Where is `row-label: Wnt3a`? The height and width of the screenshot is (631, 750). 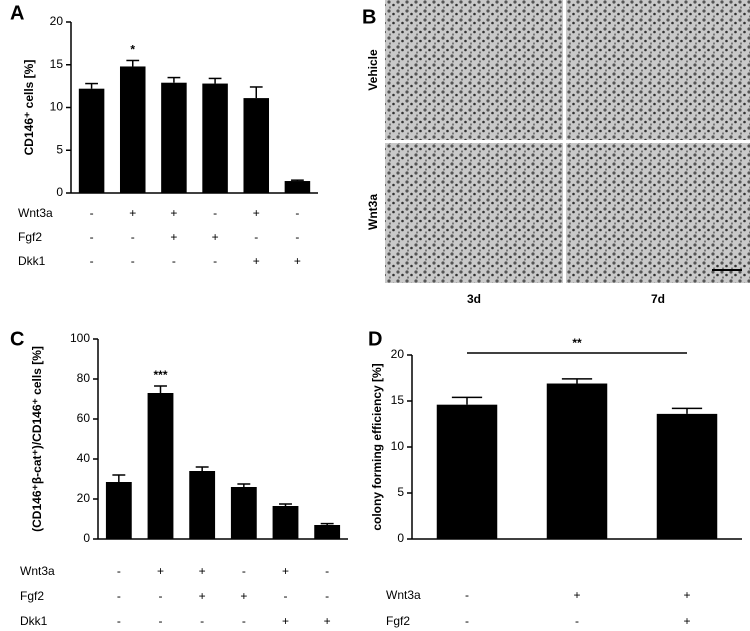 row-label: Wnt3a is located at coordinates (373, 212).